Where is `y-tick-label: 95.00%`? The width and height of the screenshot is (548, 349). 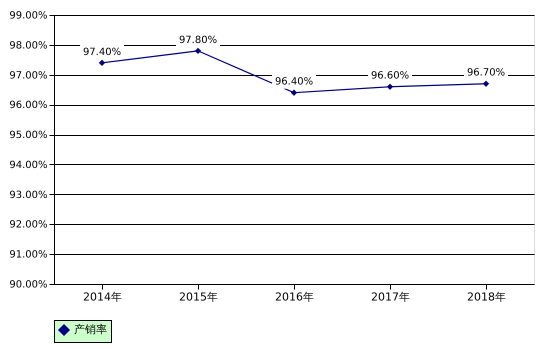
y-tick-label: 95.00% is located at coordinates (28, 136).